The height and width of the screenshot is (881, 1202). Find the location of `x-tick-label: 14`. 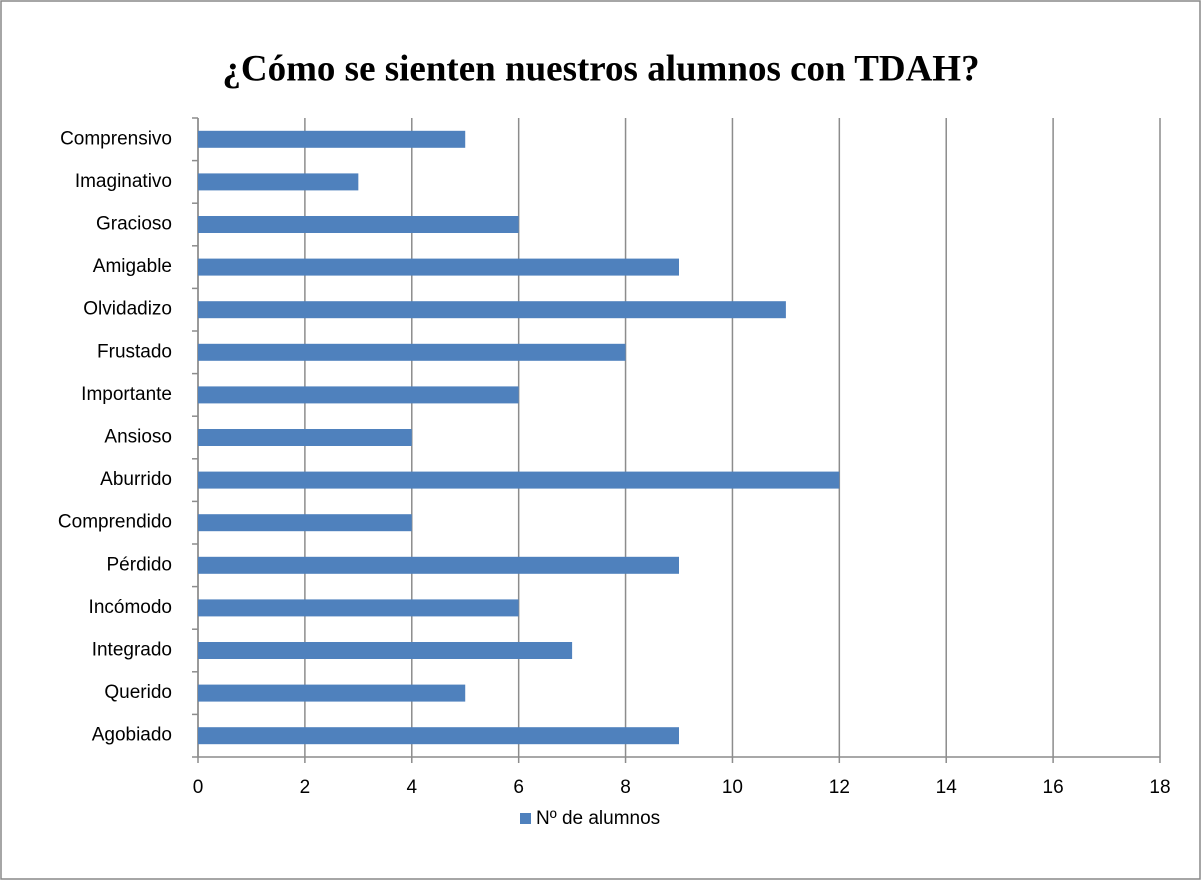

x-tick-label: 14 is located at coordinates (947, 787).